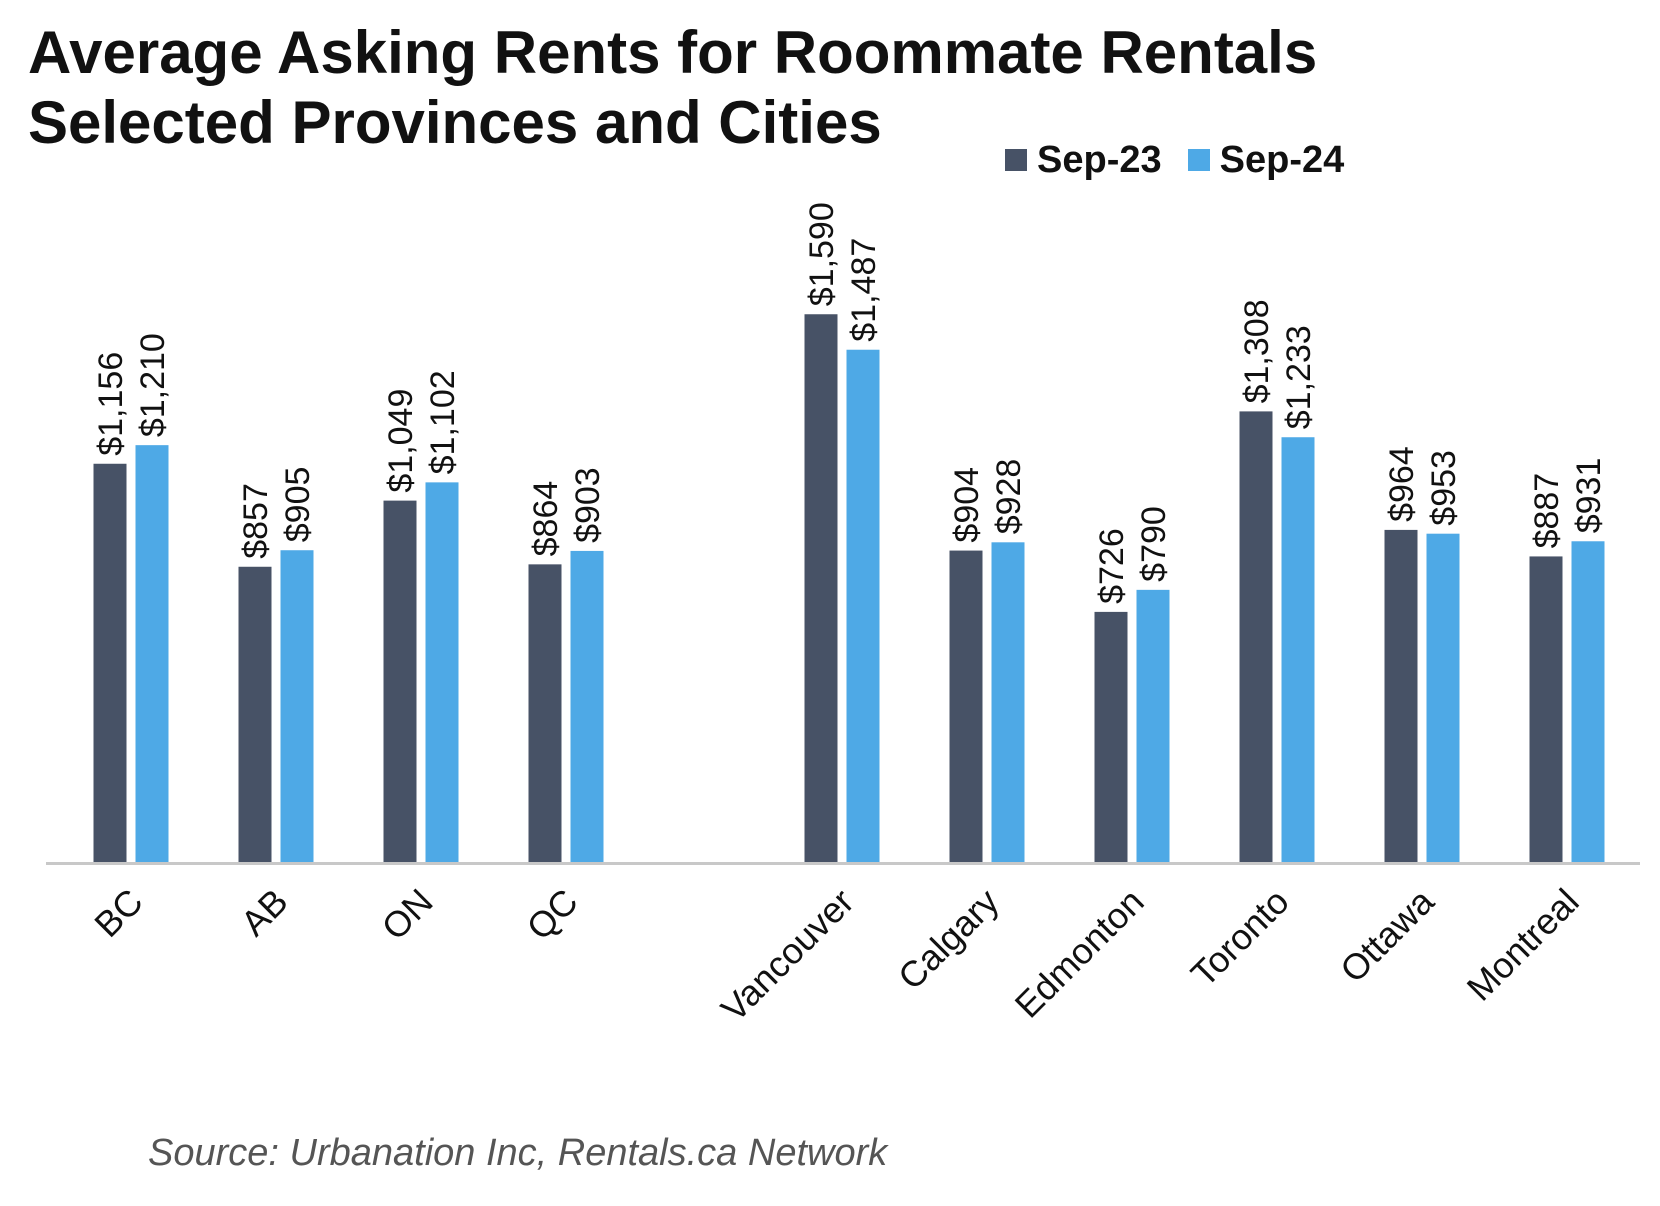 This screenshot has height=1206, width=1660. Describe the element at coordinates (1111, 736) in the screenshot. I see `bar-sep23-edmonton` at that location.